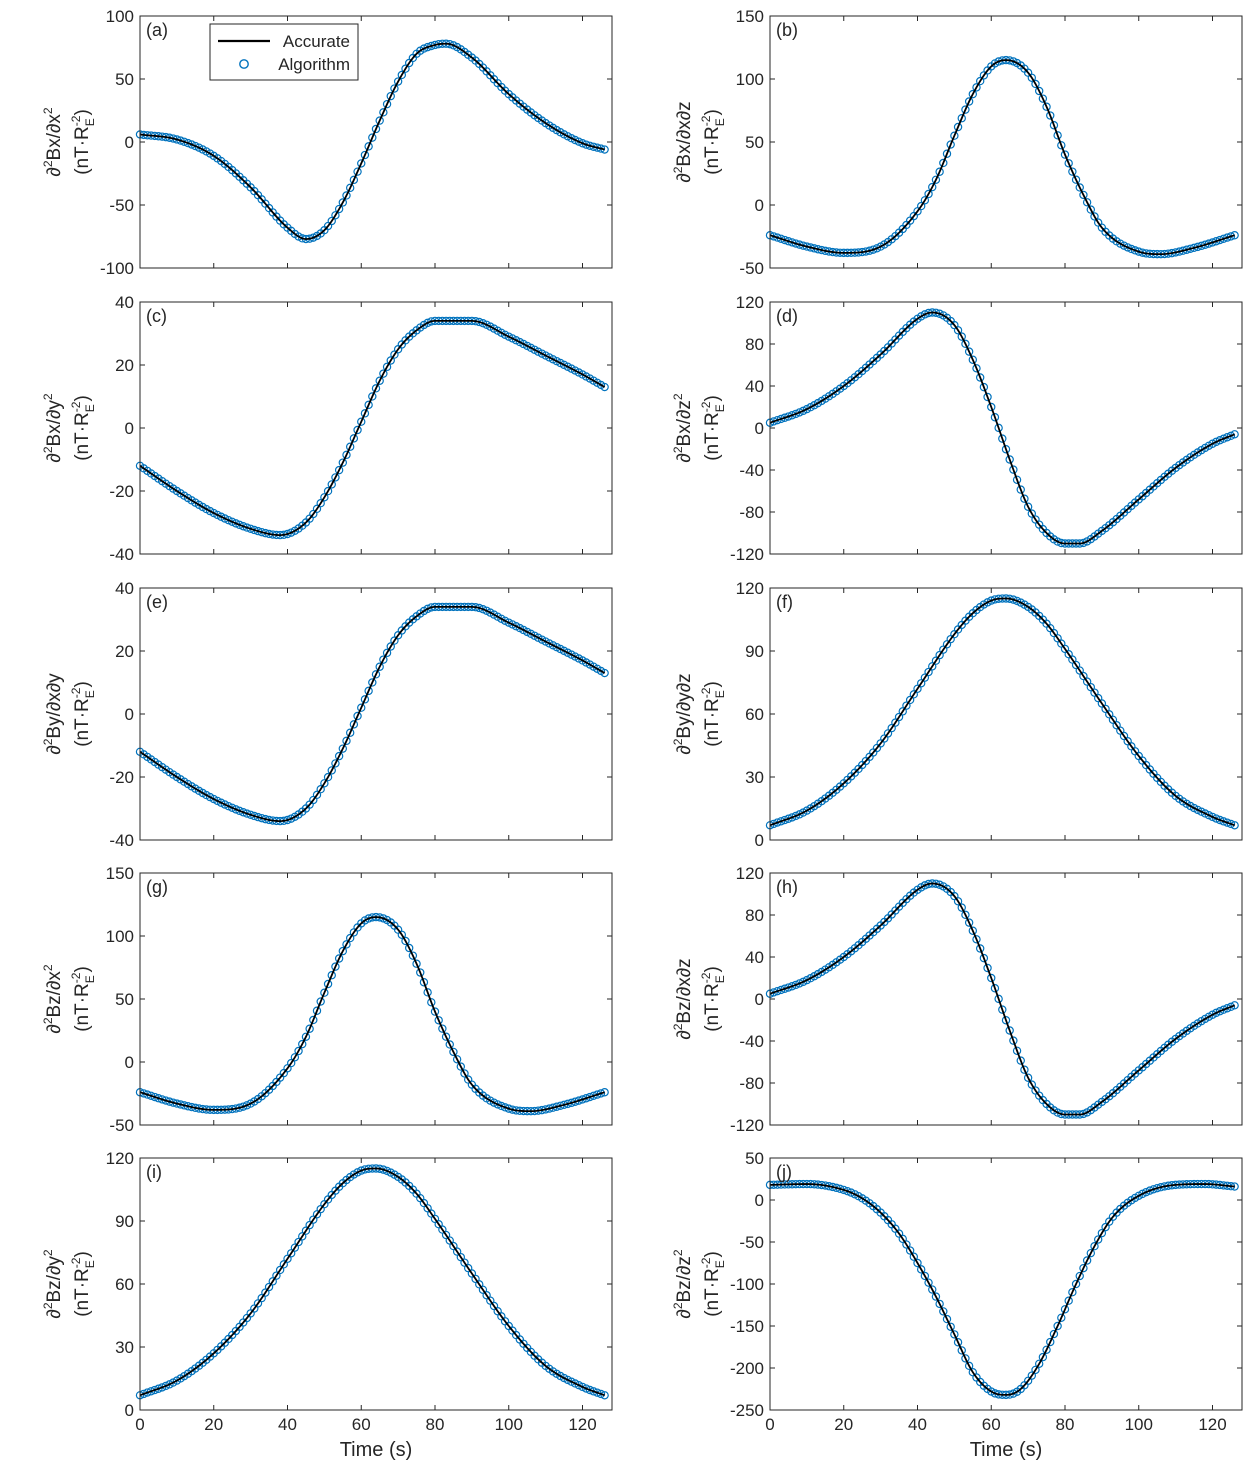 This screenshot has width=1248, height=1478. Describe the element at coordinates (316, 41) in the screenshot. I see `legend-accurate-label: Accurate` at that location.